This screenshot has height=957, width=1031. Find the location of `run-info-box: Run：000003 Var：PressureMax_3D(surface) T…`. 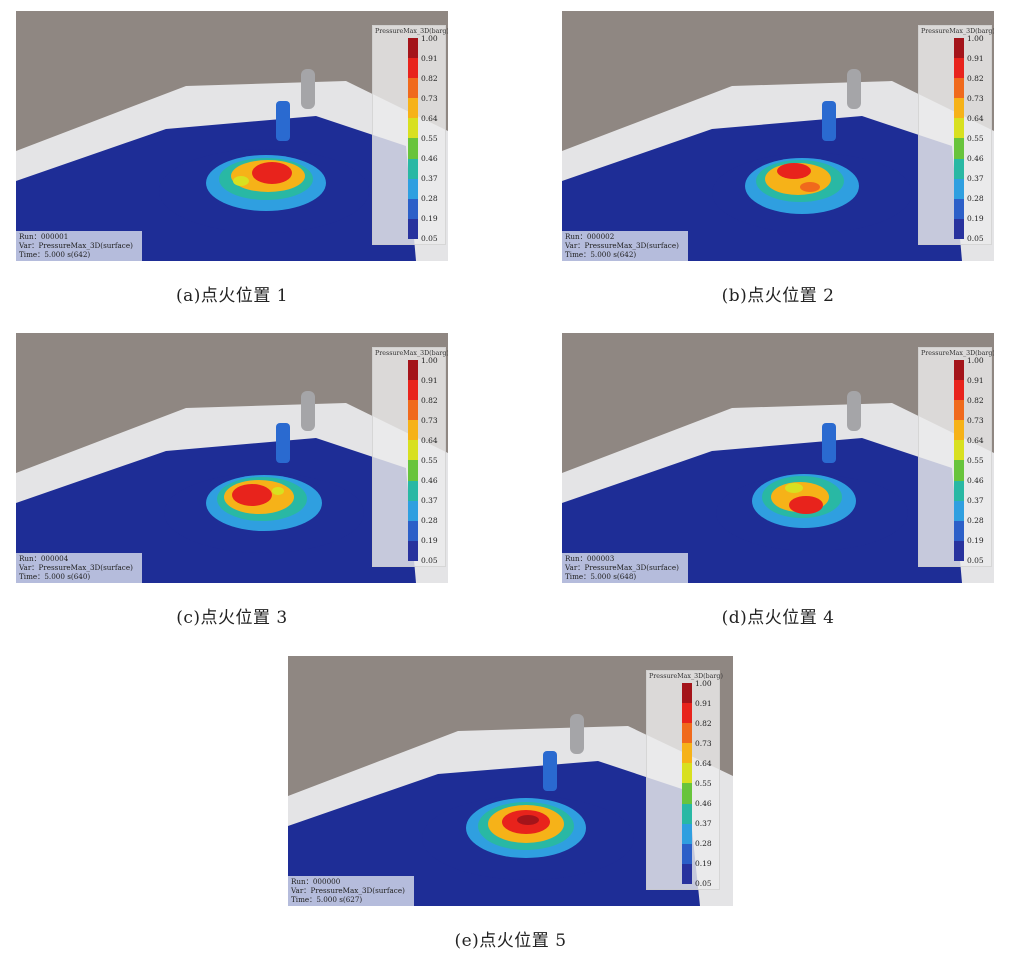

run-info-box: Run：000003 Var：PressureMax_3D(surface) T… is located at coordinates (625, 568).